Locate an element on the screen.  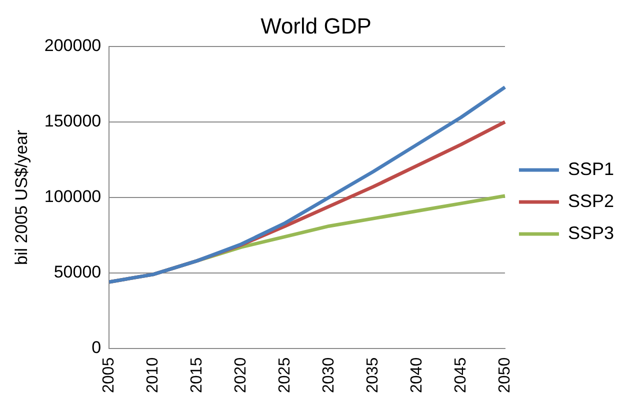
x-tick-label: 2045 is located at coordinates (461, 375).